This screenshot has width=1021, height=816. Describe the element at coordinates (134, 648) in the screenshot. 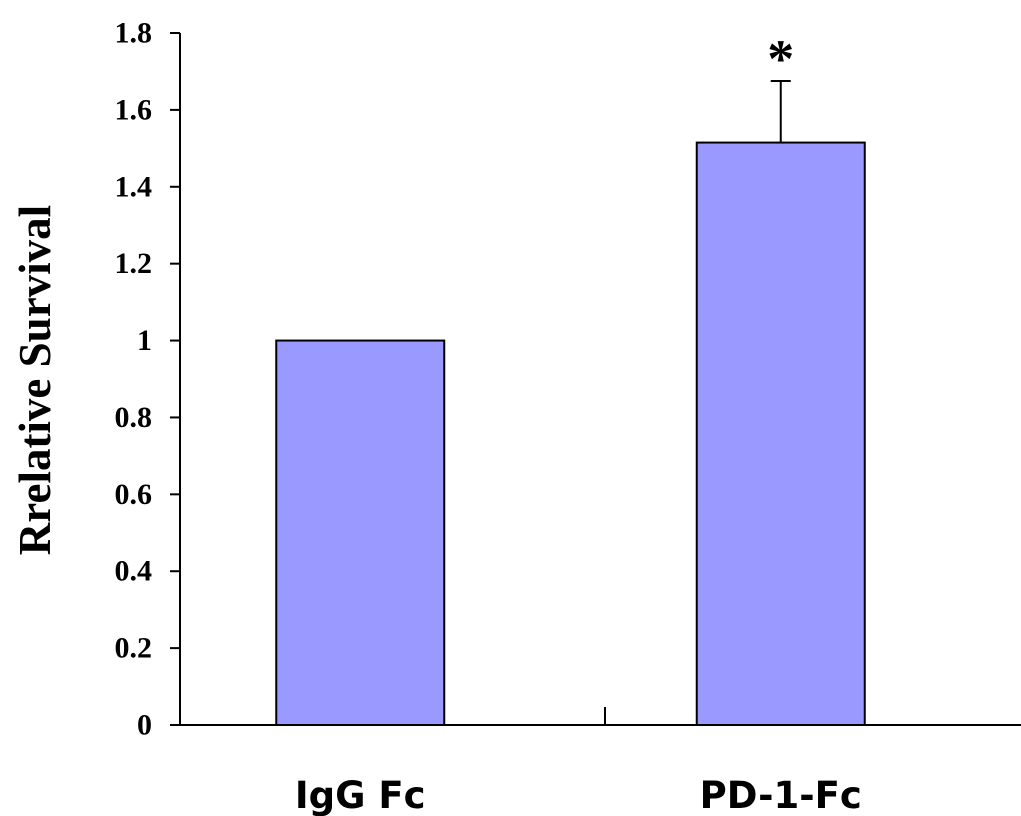

I see `y-tick-label: 0.2` at that location.